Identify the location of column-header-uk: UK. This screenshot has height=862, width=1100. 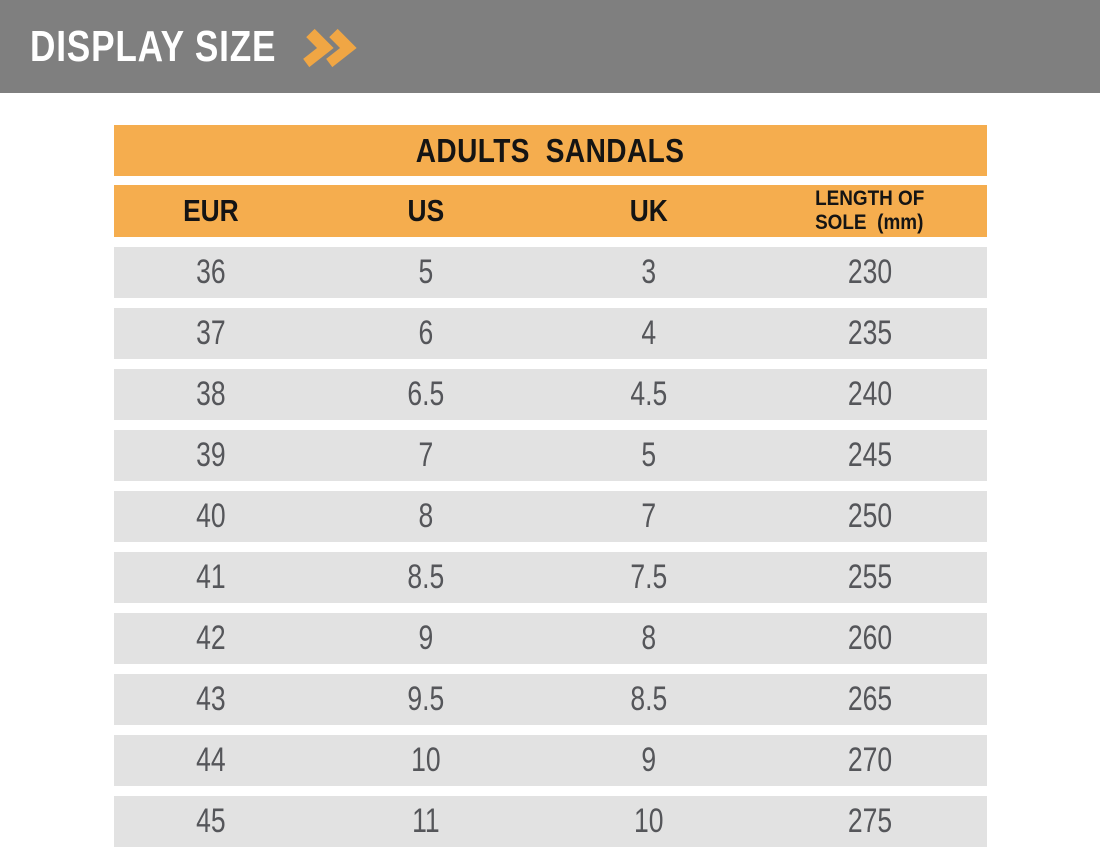
(648, 210).